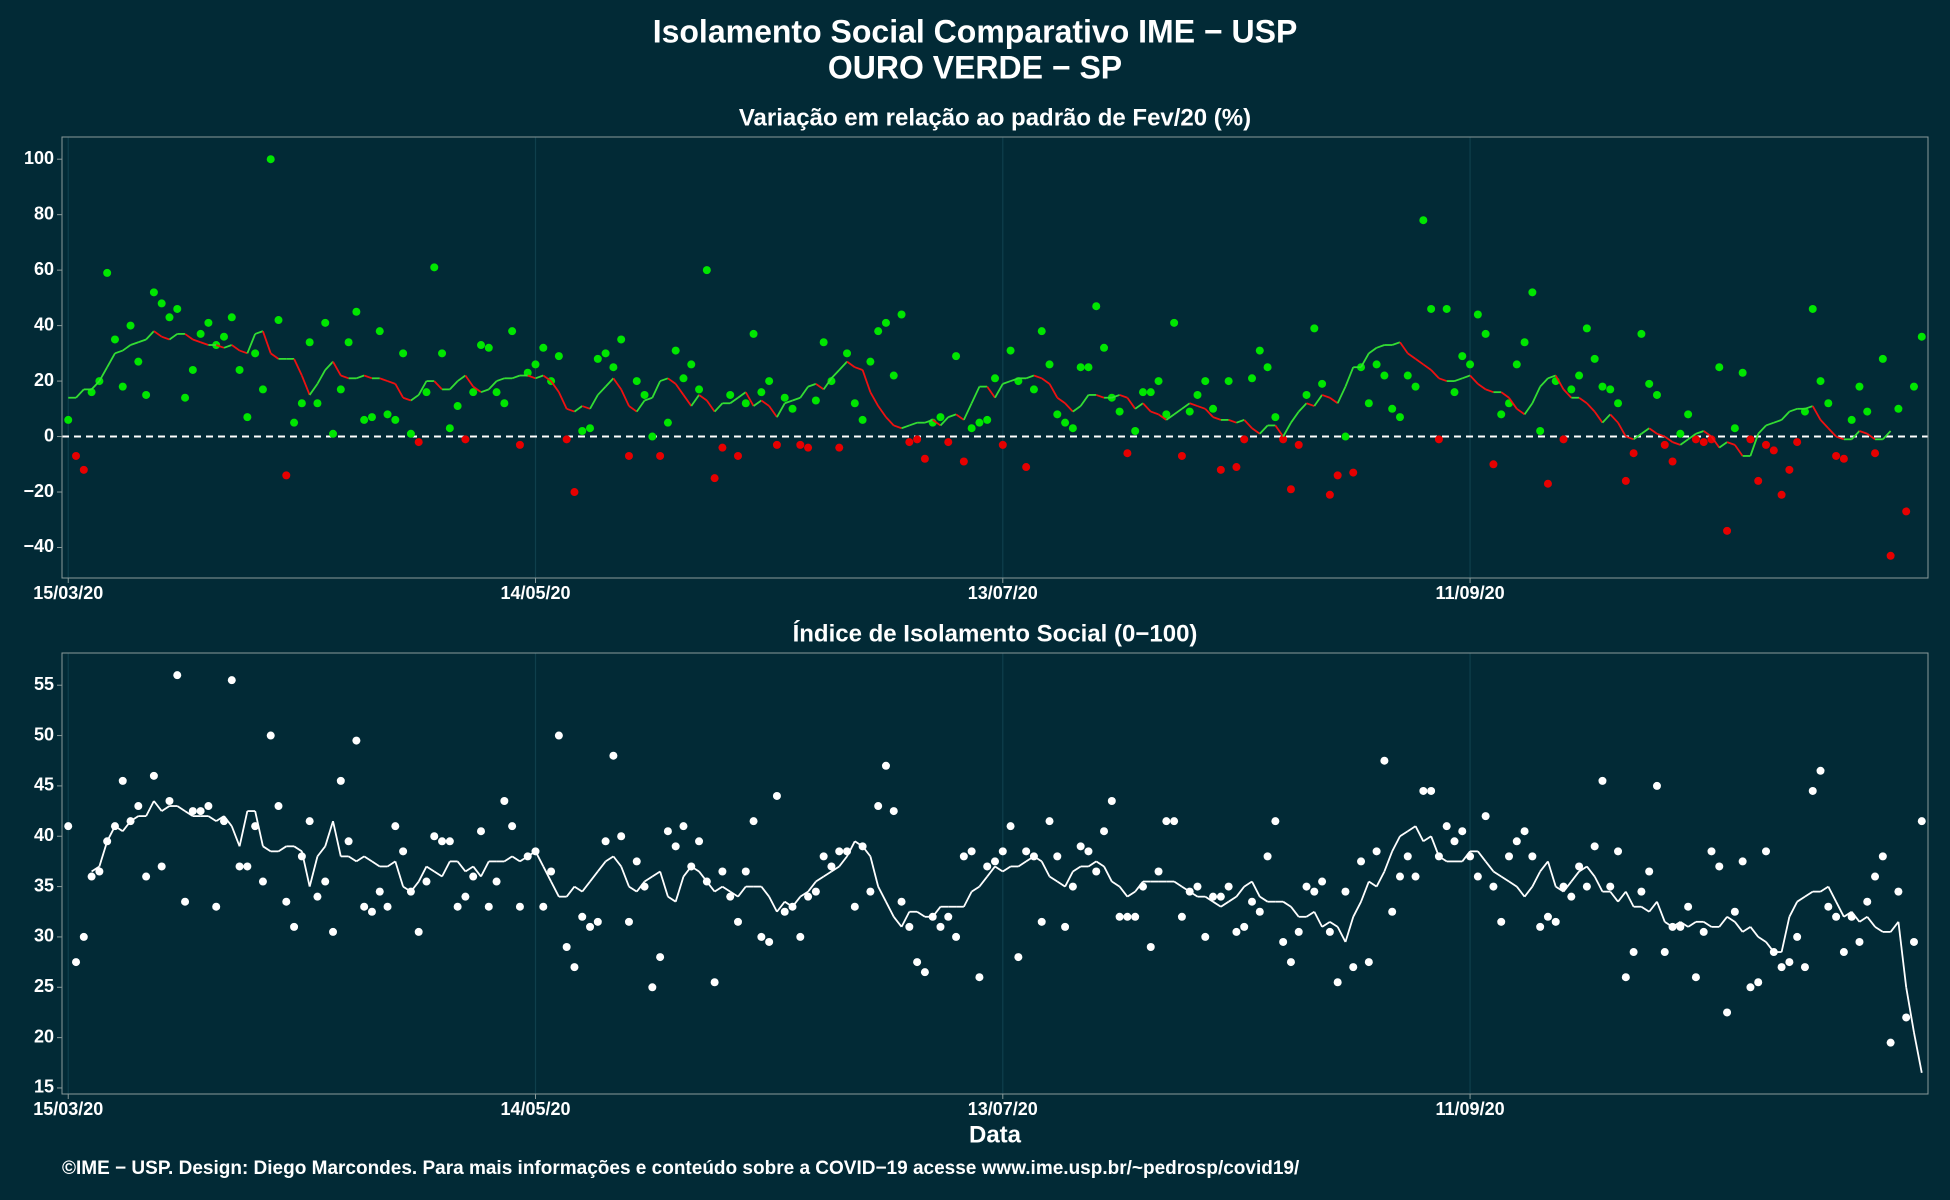 Image resolution: width=1950 pixels, height=1200 pixels. I want to click on y-tick-label: 35, so click(44, 885).